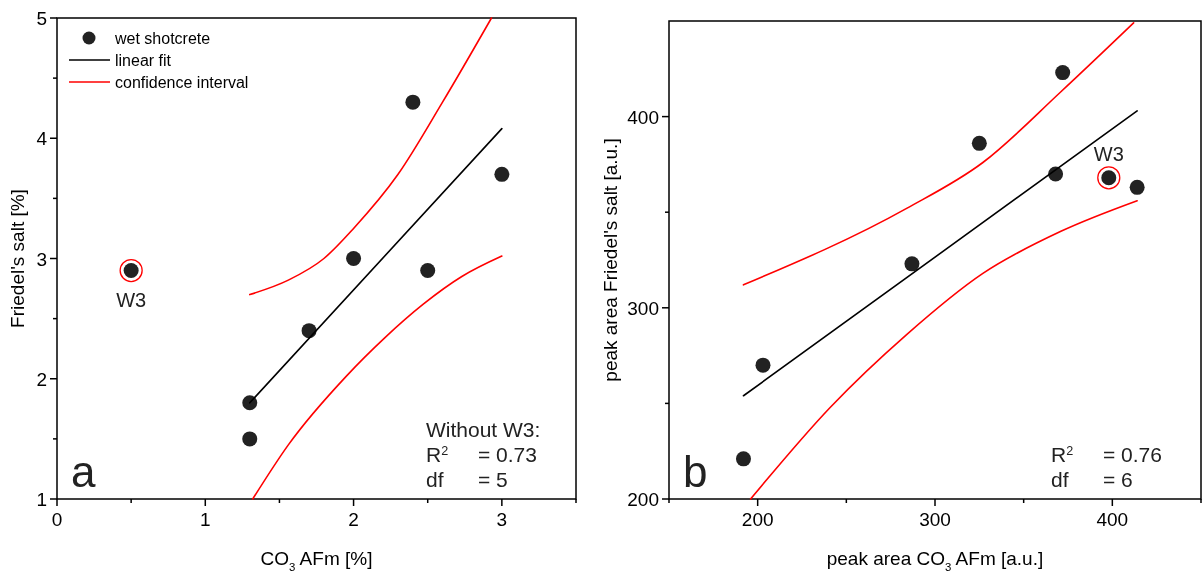  What do you see at coordinates (316, 560) in the screenshot?
I see `x-axis-title: CO$_{3}$ AFm [%]` at bounding box center [316, 560].